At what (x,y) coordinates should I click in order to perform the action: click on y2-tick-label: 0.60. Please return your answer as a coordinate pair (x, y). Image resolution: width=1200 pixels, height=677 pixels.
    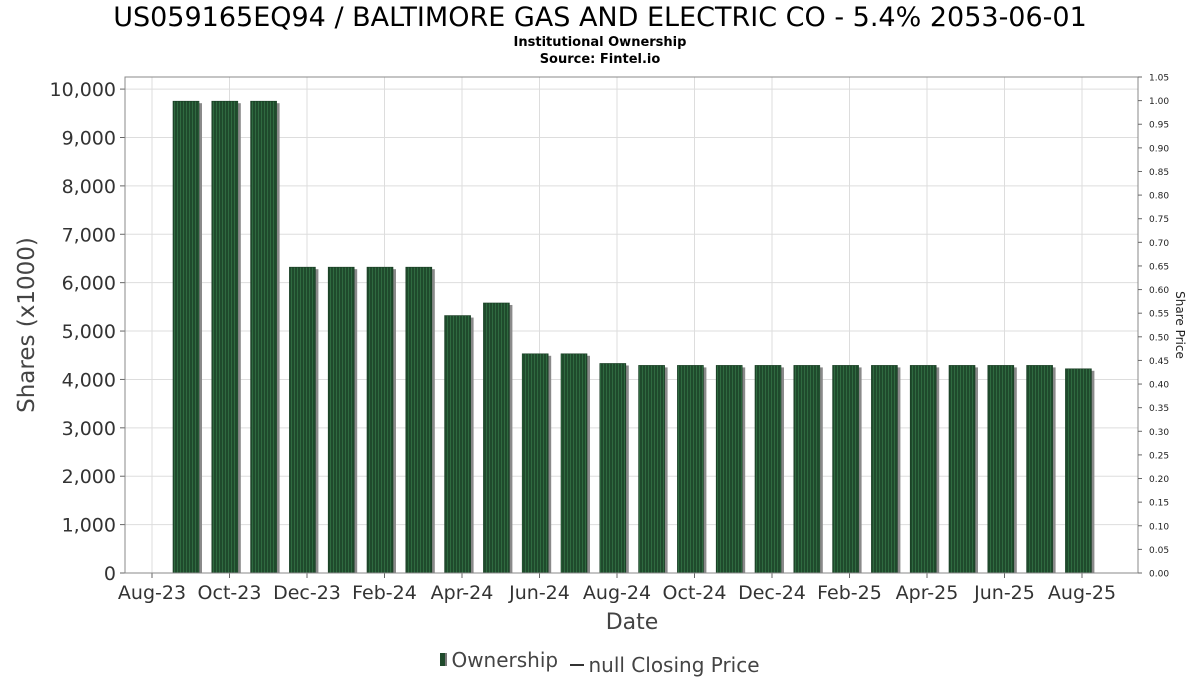
    Looking at the image, I should click on (1159, 291).